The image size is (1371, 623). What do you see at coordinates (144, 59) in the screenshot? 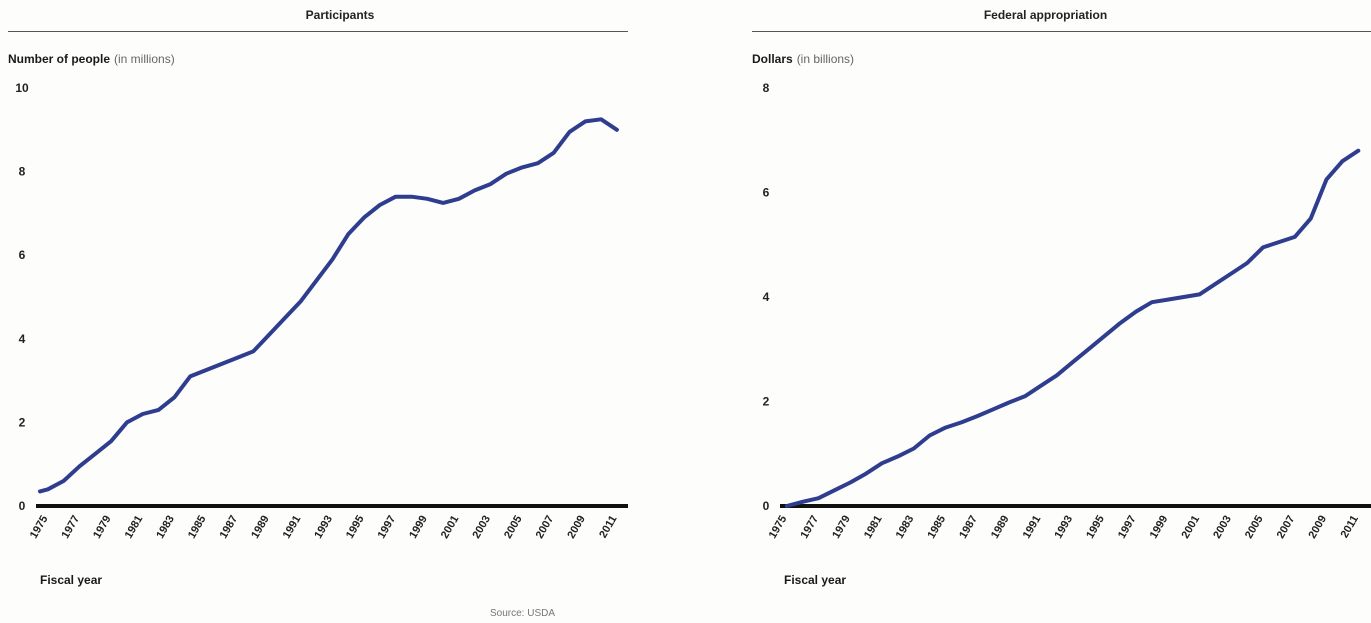
I see `y-axis-unit: (in millions)` at bounding box center [144, 59].